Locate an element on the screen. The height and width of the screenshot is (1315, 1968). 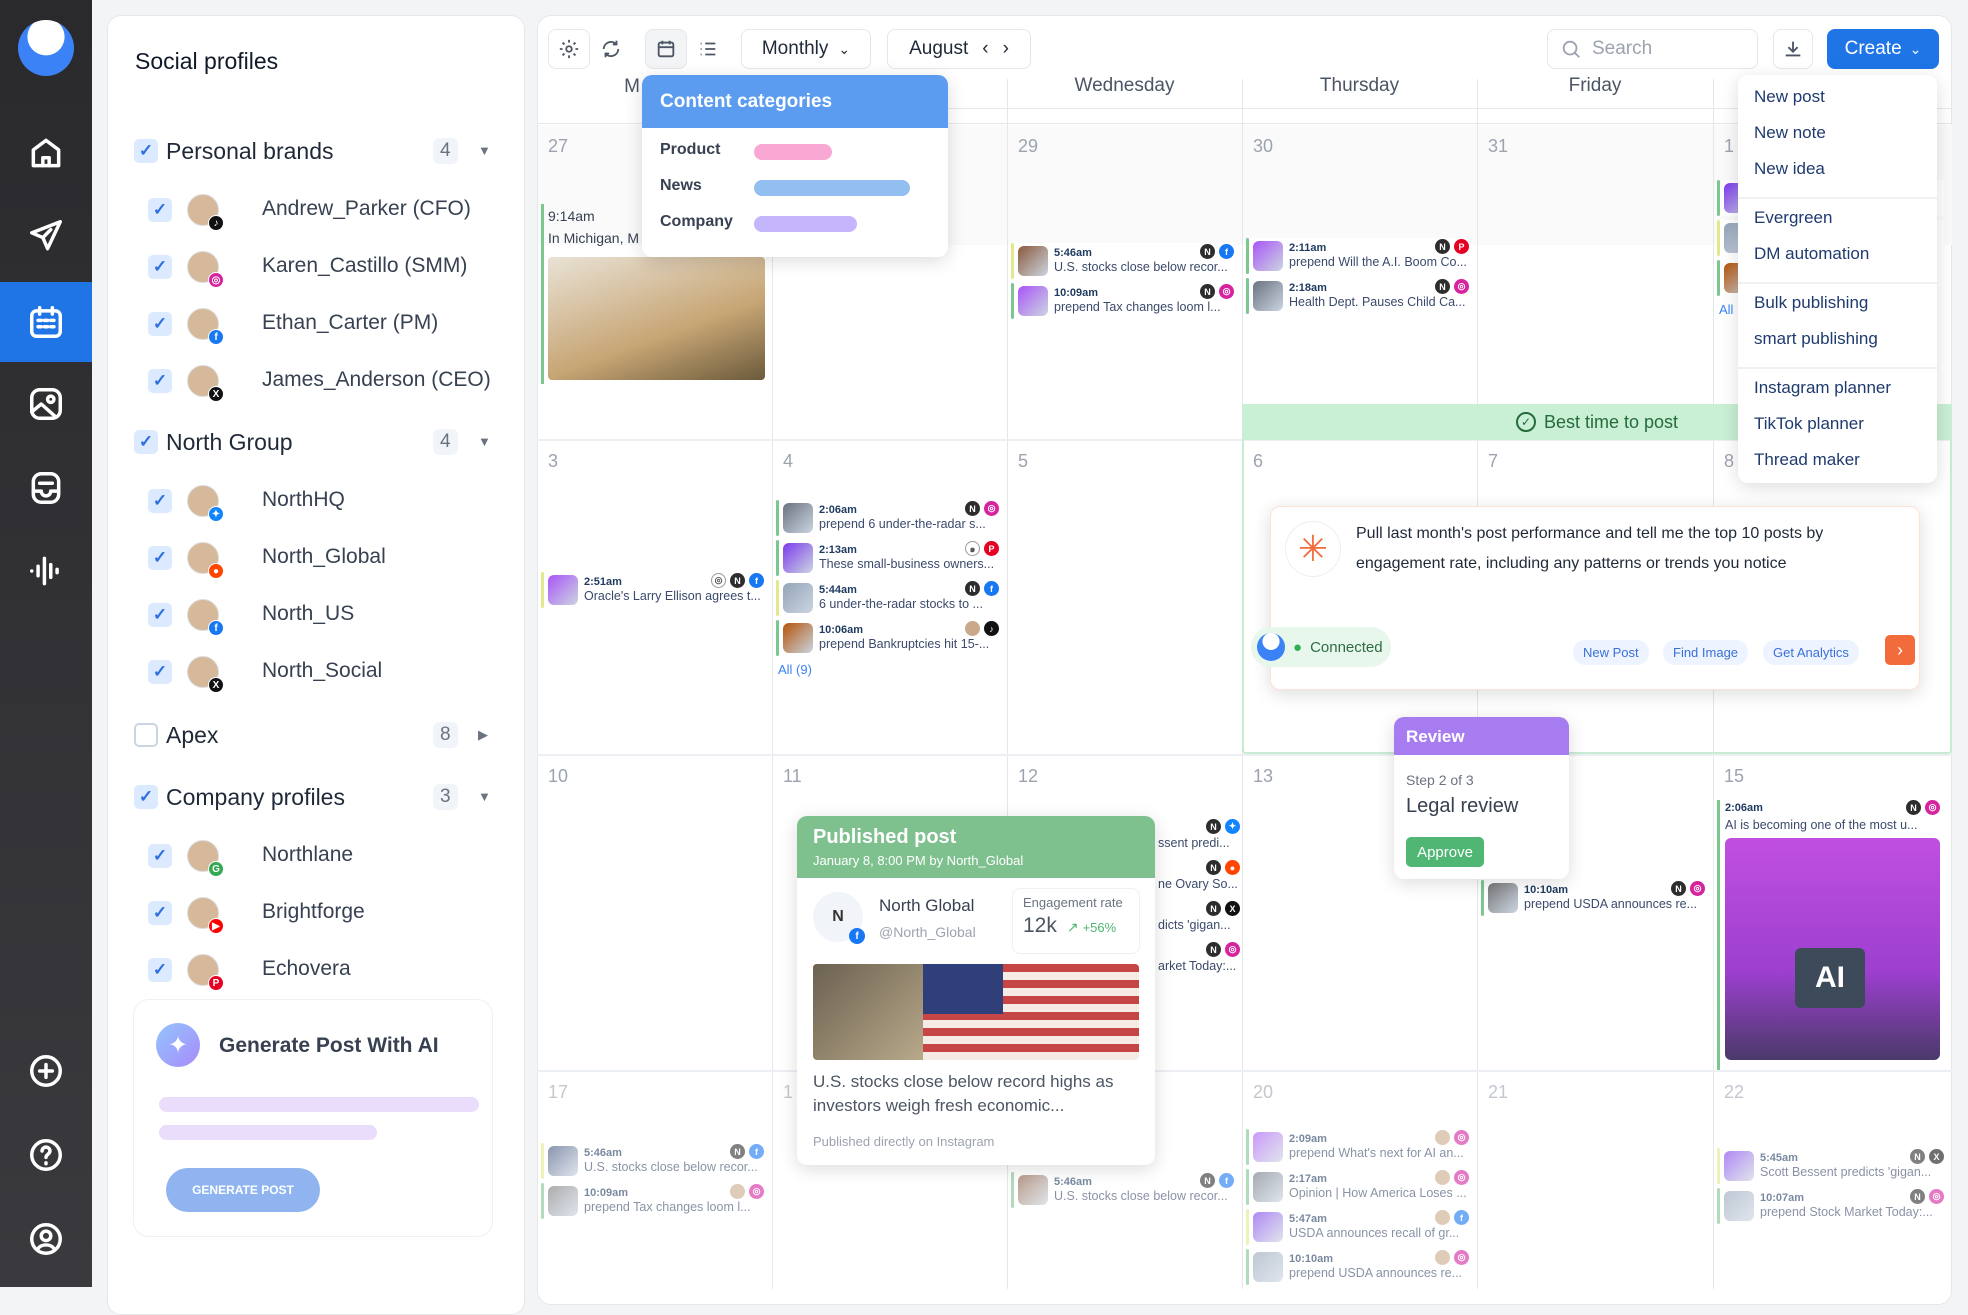
post-item: dicts 'gigan... N X is located at coordinates (1199, 918).